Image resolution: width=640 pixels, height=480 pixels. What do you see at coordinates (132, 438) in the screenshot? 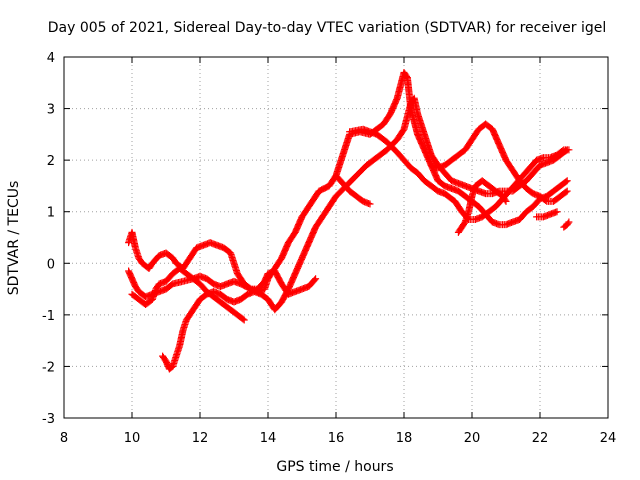
I see `x-tick-label: 10` at bounding box center [132, 438].